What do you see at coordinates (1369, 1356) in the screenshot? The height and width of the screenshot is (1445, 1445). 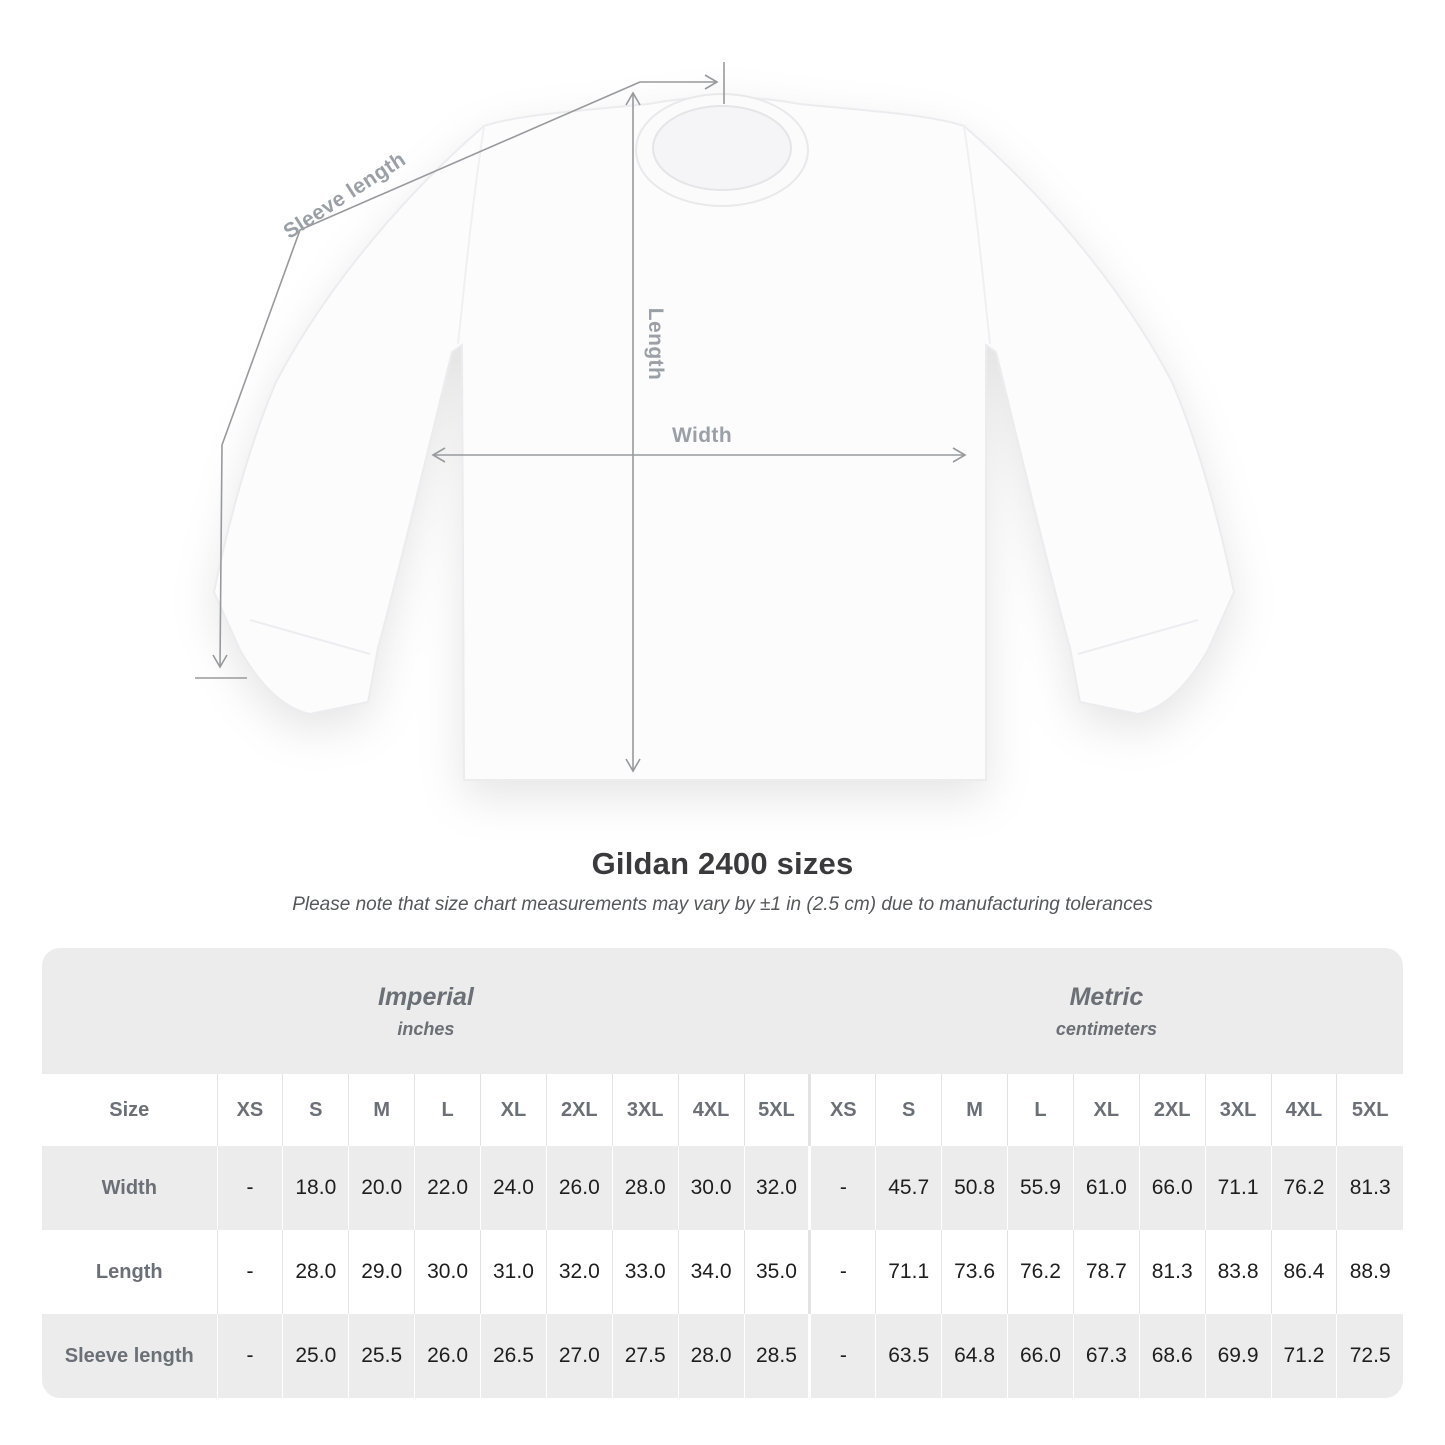 I see `cell-metric-5xl: 72.5` at bounding box center [1369, 1356].